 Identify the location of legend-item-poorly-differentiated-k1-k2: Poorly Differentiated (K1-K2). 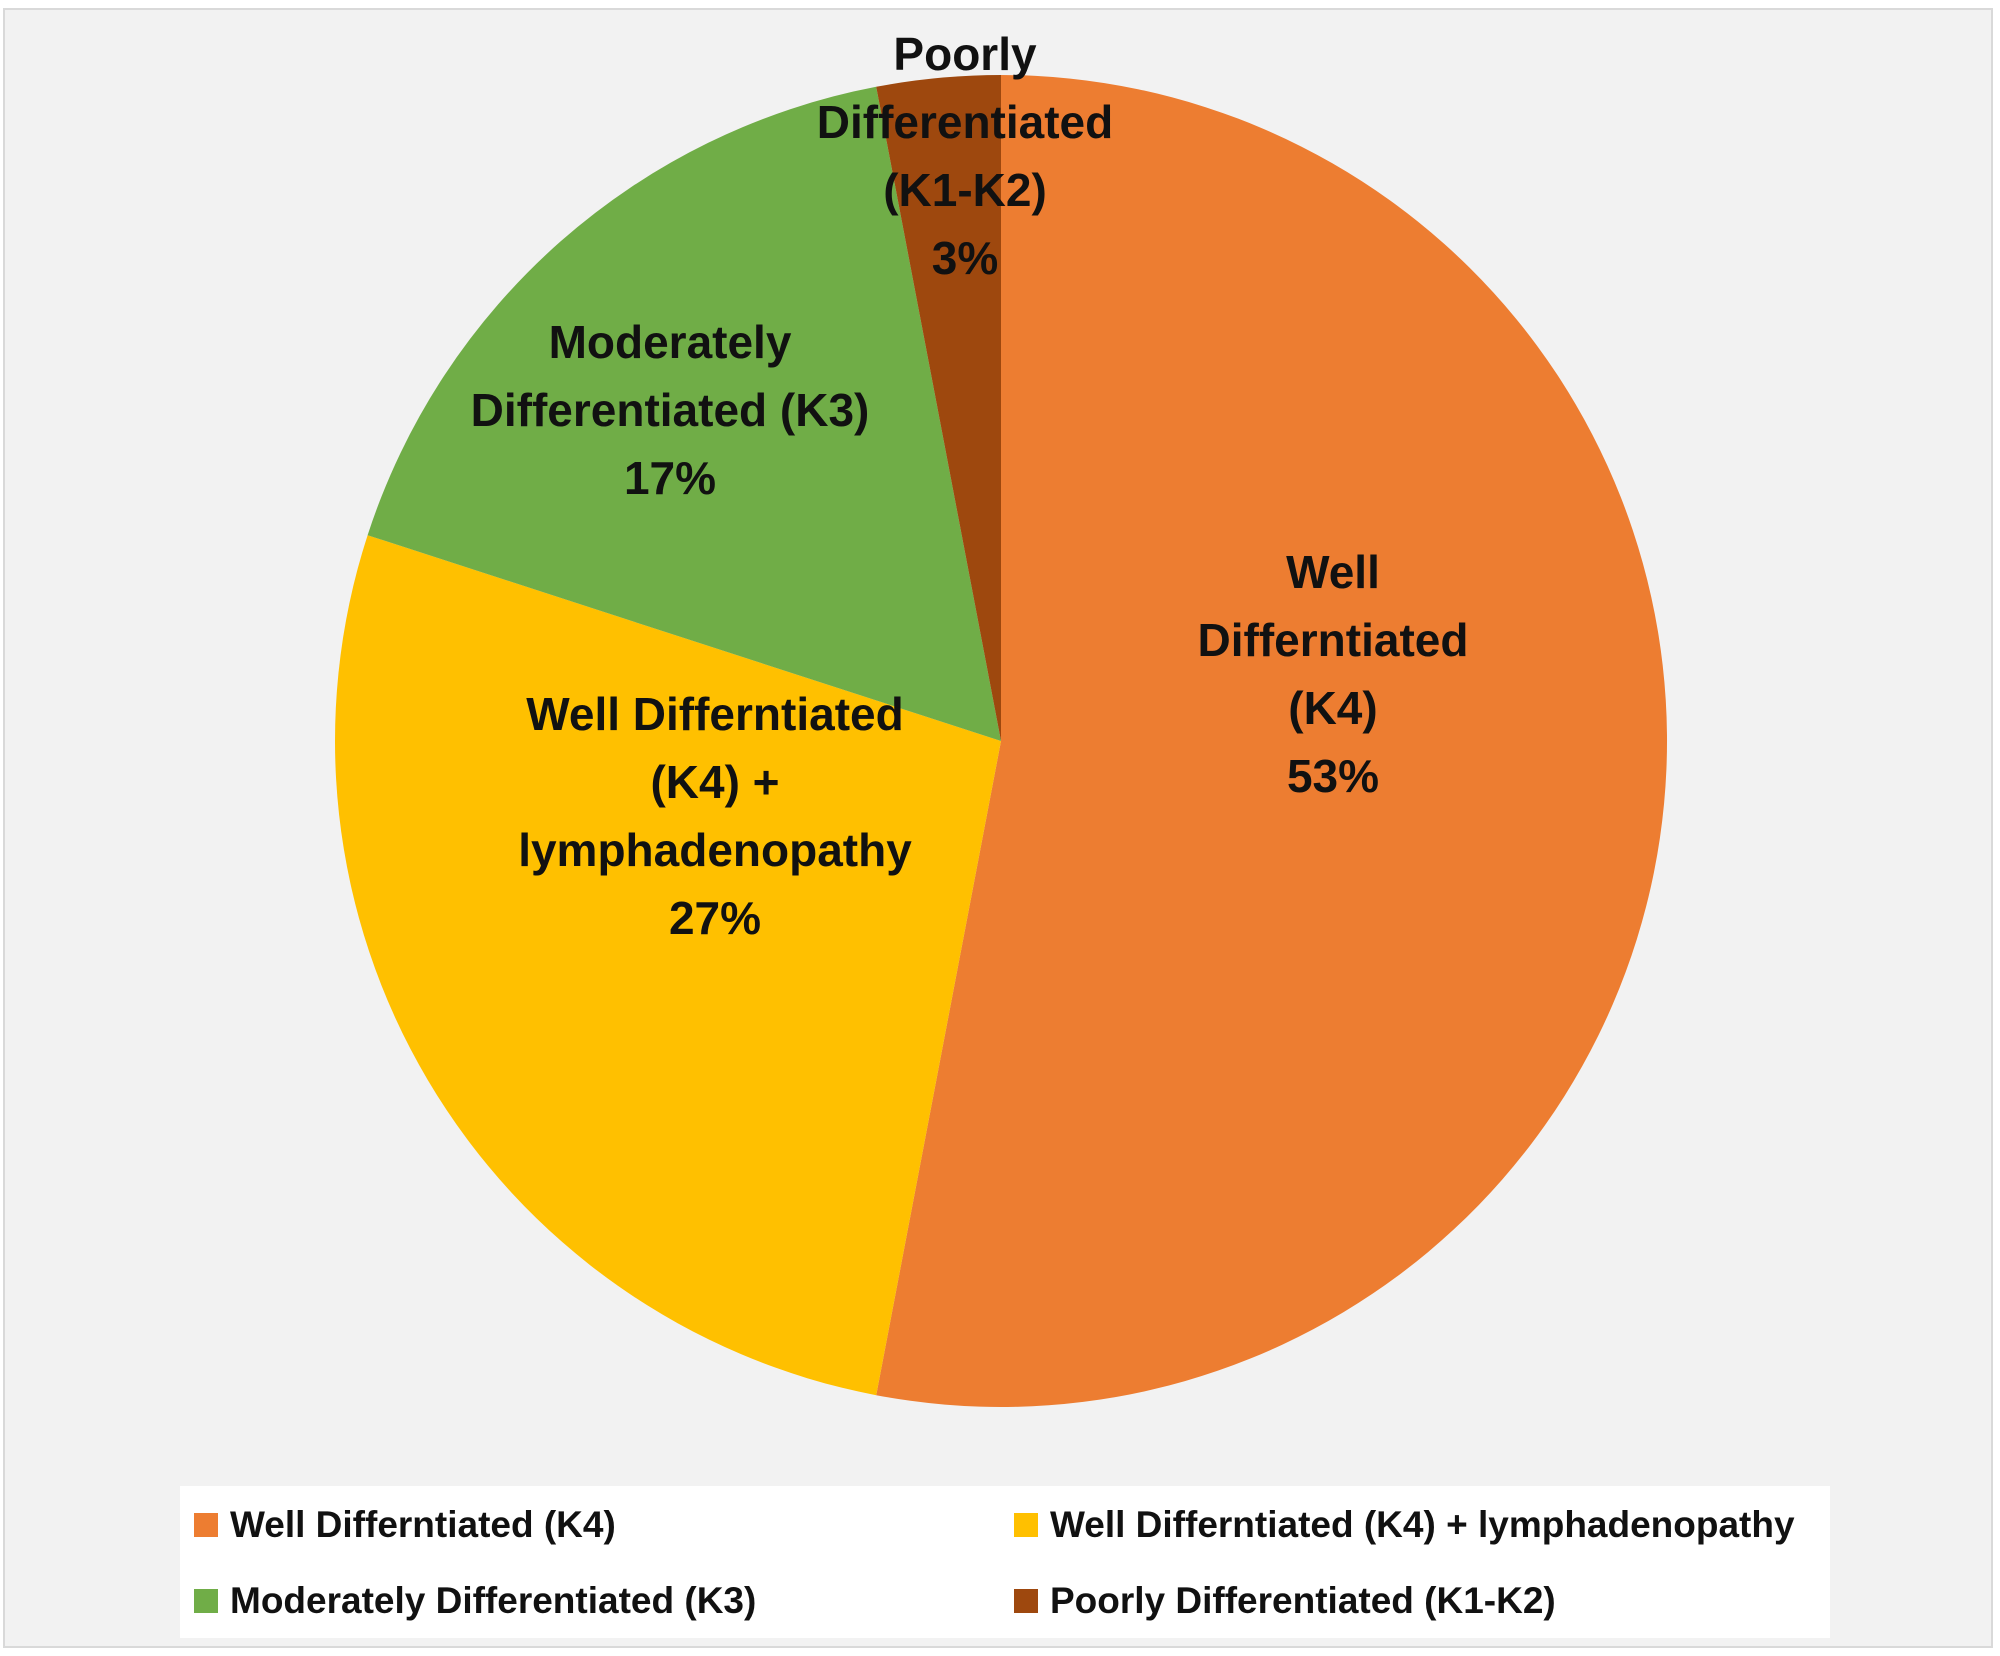
(1285, 1601).